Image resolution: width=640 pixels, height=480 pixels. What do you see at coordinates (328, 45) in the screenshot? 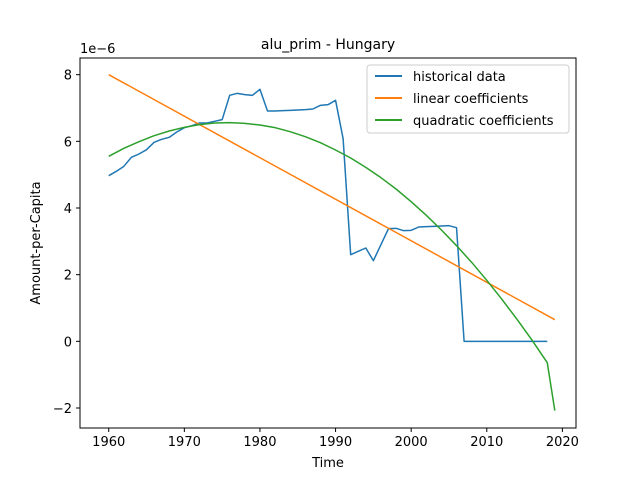
I see `chart-title: alu_prim - Hungary` at bounding box center [328, 45].